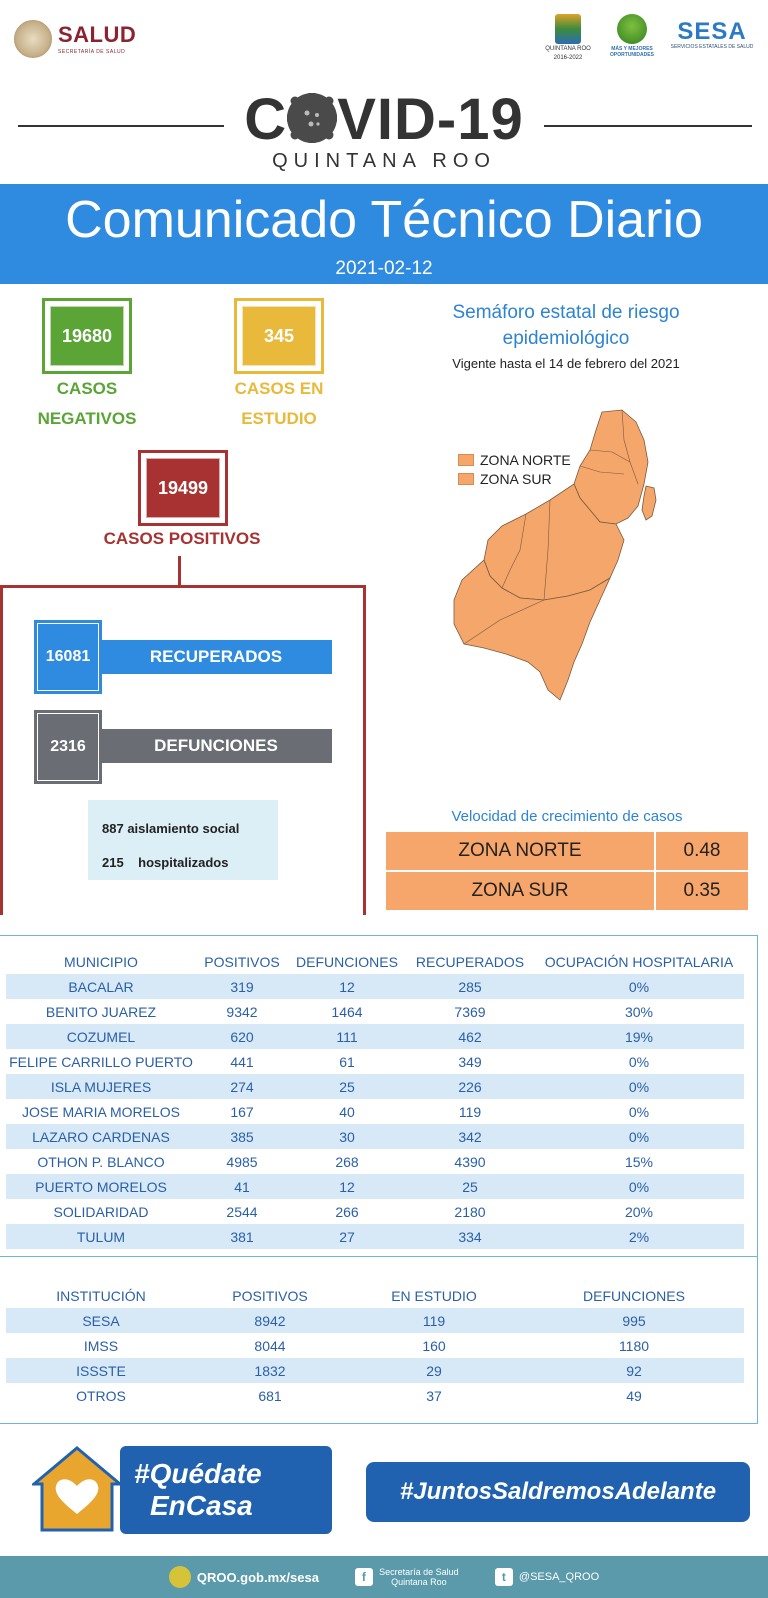 The image size is (768, 1598). I want to click on aislamiento-label: aislamiento social, so click(183, 828).